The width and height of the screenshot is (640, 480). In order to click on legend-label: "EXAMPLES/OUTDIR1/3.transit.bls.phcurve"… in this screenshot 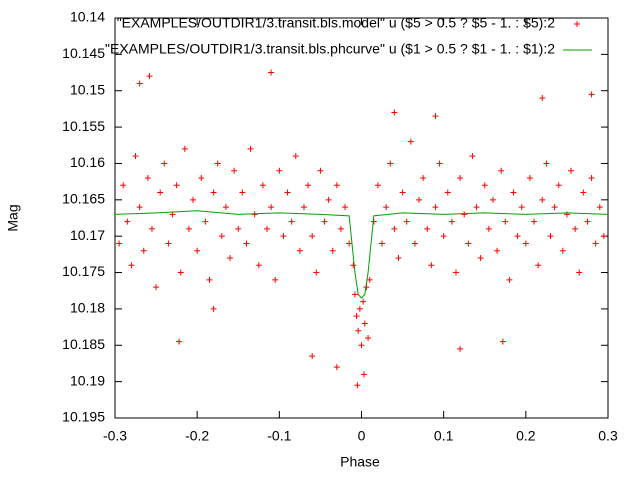, I will do `click(330, 49)`.